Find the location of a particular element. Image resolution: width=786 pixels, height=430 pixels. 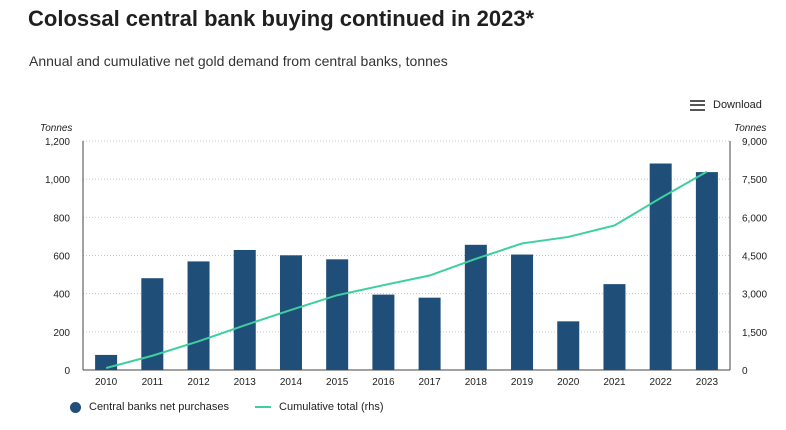

x-tick-label: 2012 is located at coordinates (198, 382).